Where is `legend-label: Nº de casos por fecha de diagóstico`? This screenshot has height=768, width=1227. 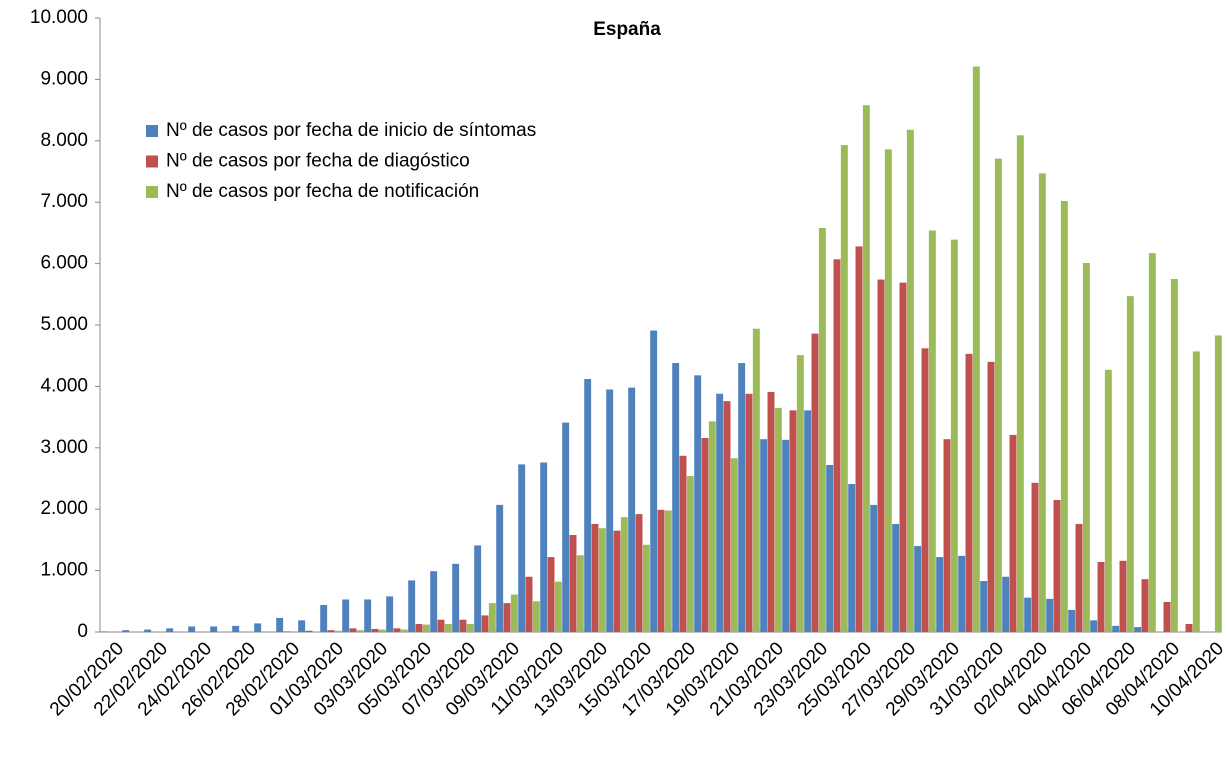
legend-label: Nº de casos por fecha de diagóstico is located at coordinates (318, 161).